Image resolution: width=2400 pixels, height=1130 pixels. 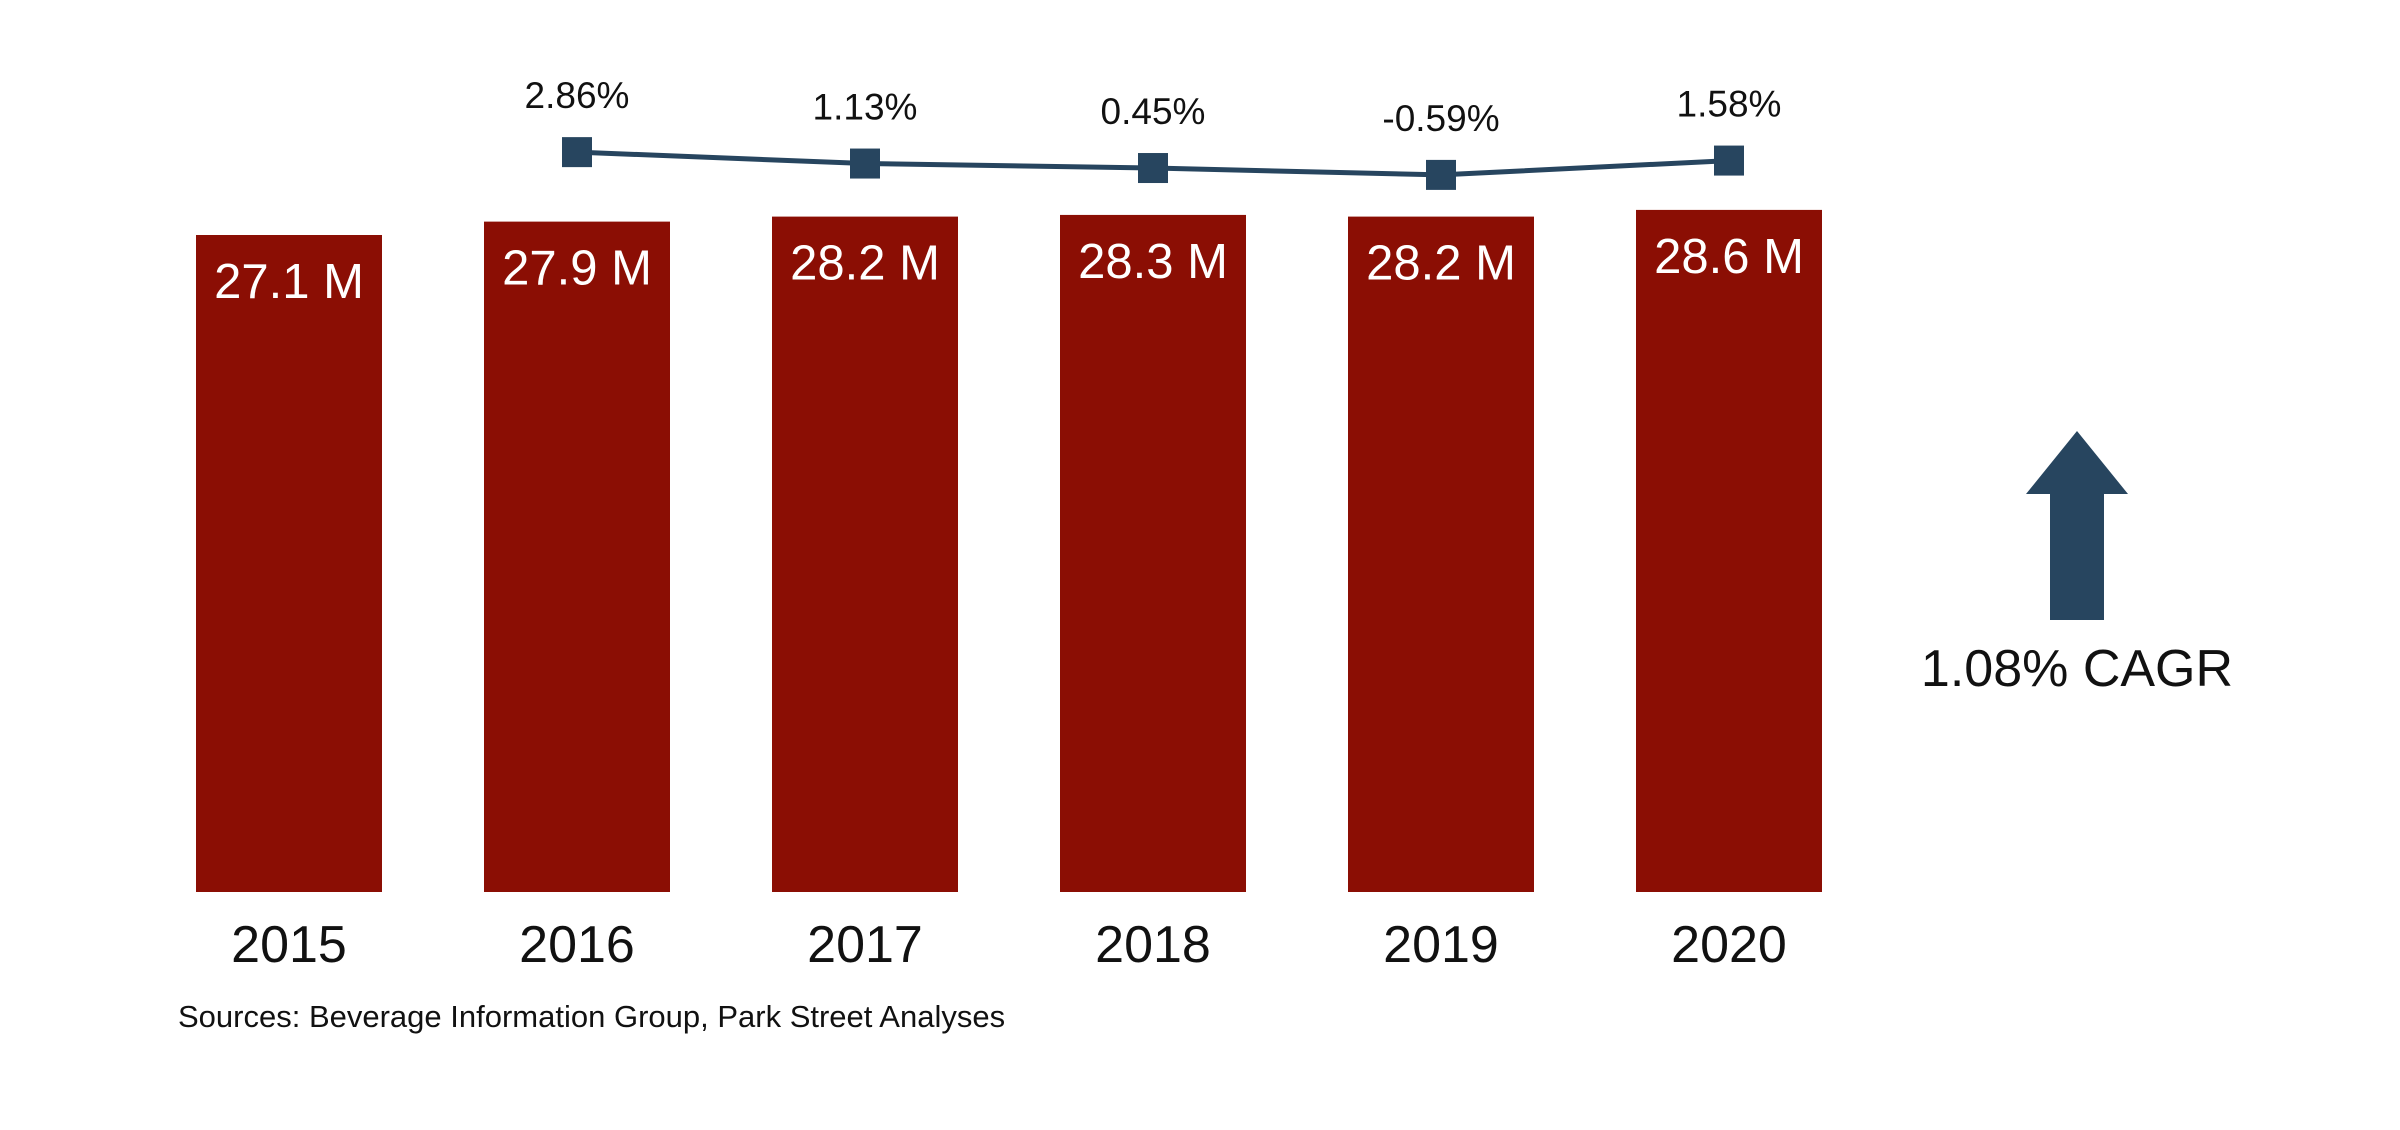 I want to click on x-tick-label-2015: 2015, so click(x=289, y=945).